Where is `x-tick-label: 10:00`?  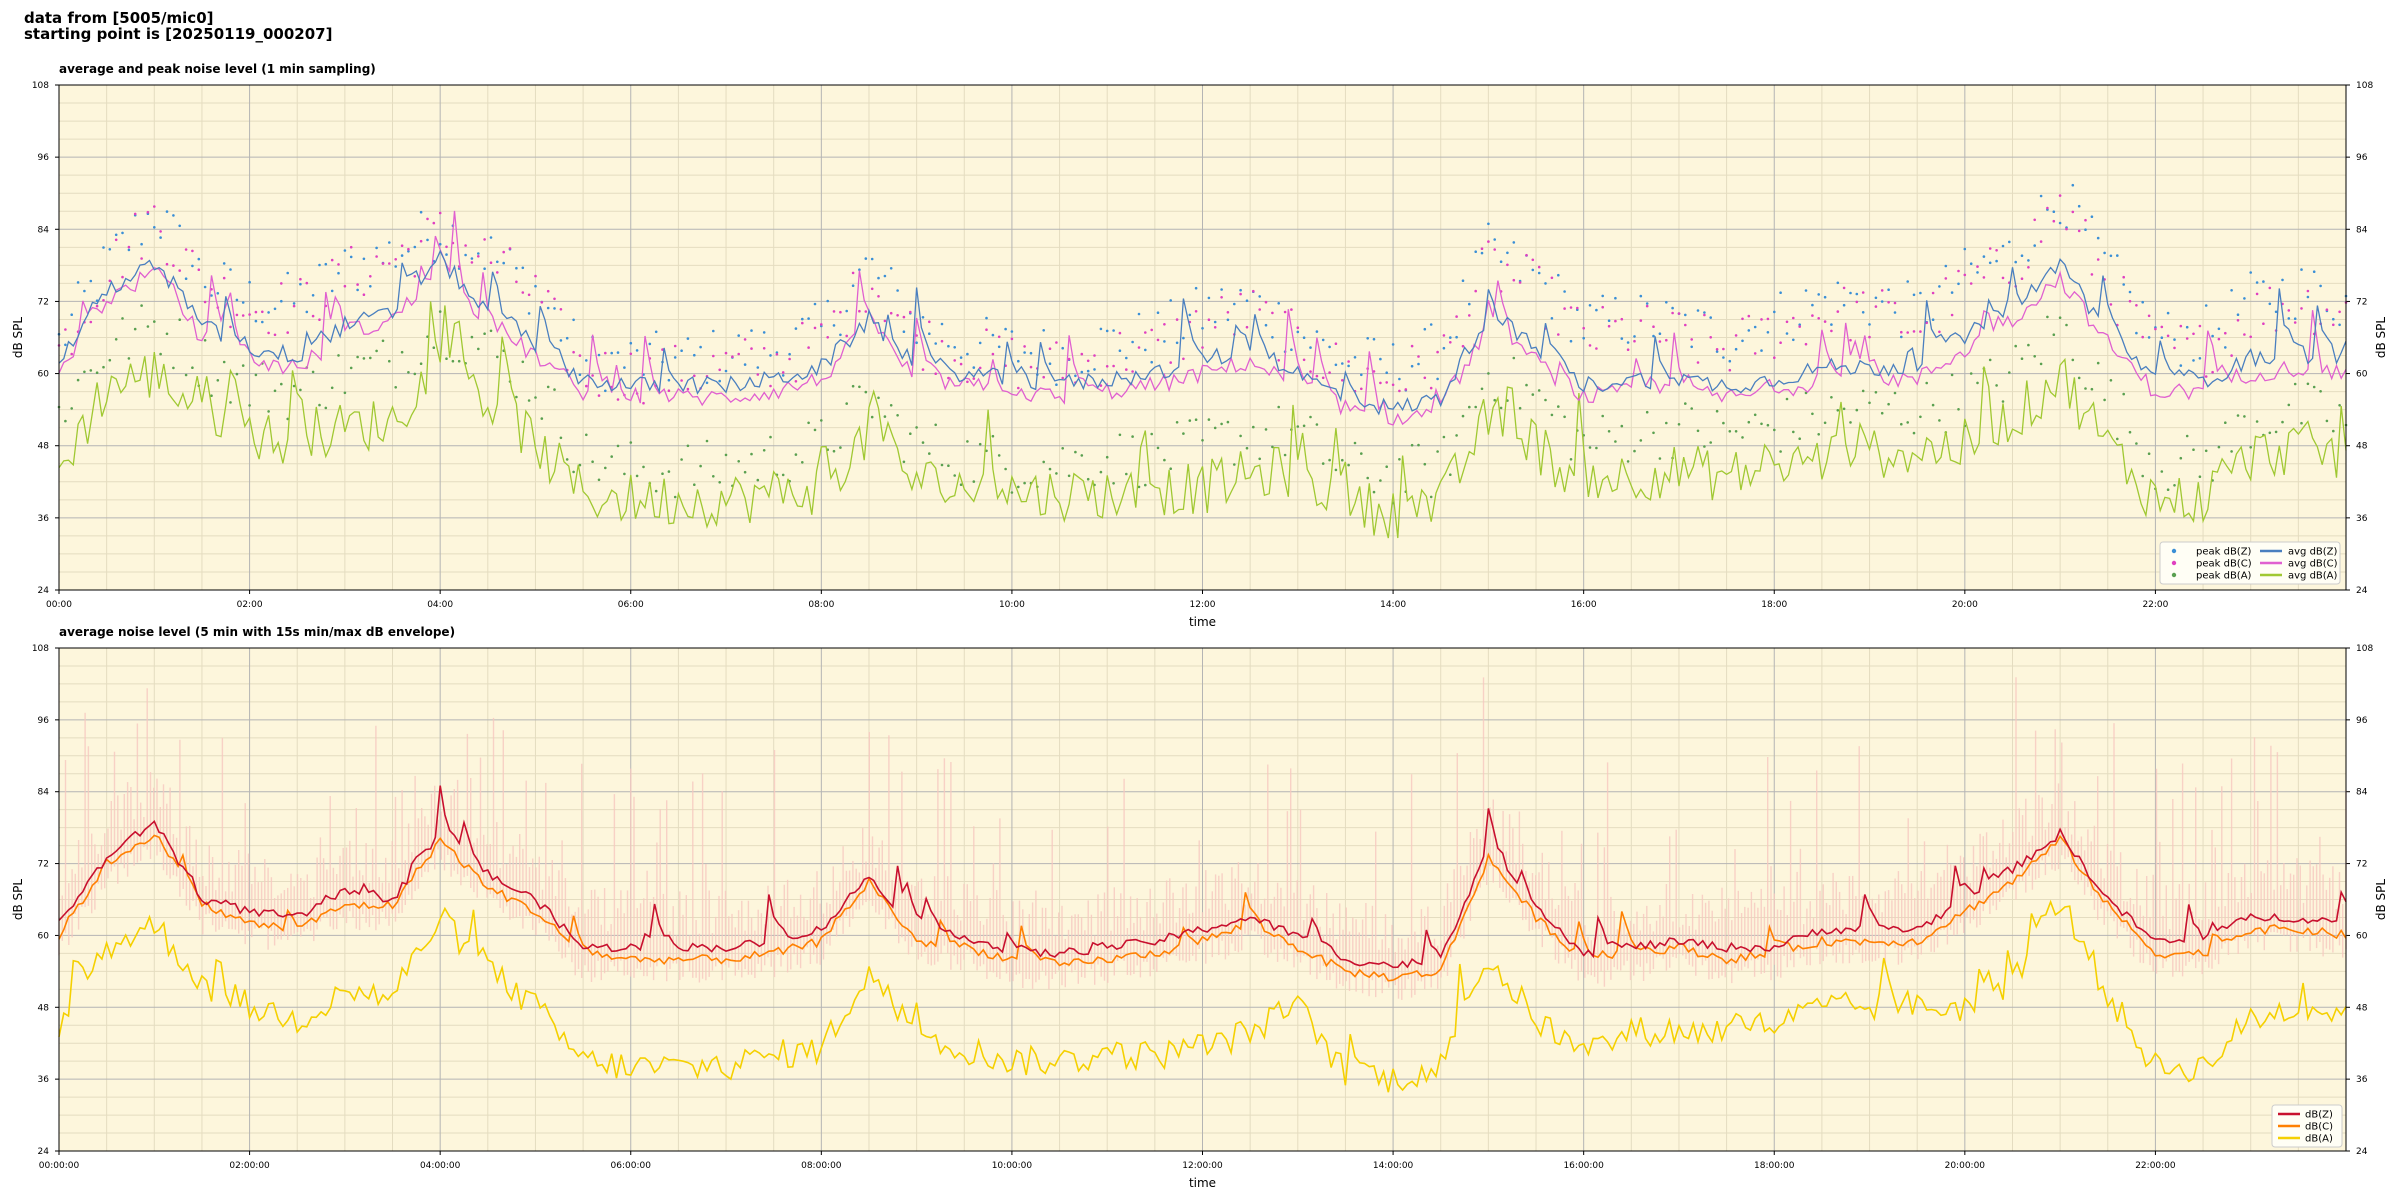
x-tick-label: 10:00 is located at coordinates (1012, 605).